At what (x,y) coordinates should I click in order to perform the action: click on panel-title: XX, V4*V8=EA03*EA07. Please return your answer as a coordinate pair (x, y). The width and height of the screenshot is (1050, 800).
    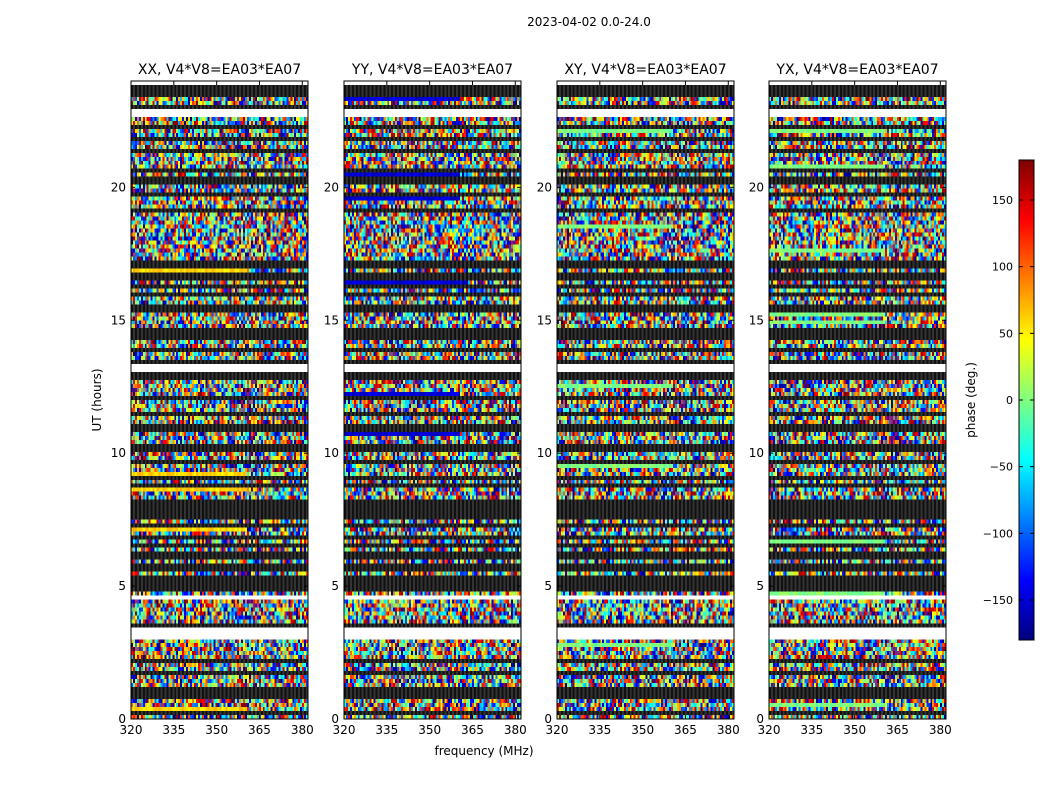
    Looking at the image, I should click on (219, 70).